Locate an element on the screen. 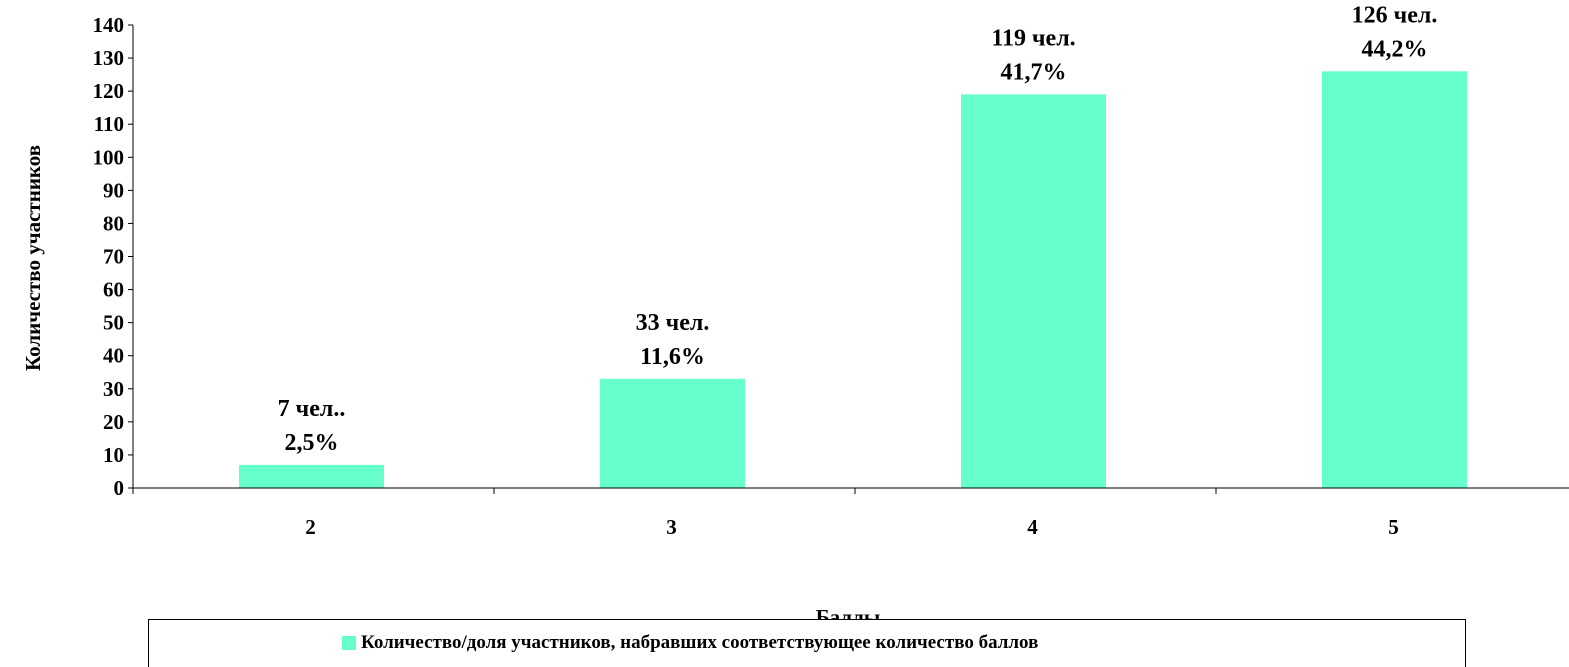 The image size is (1569, 667). y-tick-label: 40 is located at coordinates (113, 356).